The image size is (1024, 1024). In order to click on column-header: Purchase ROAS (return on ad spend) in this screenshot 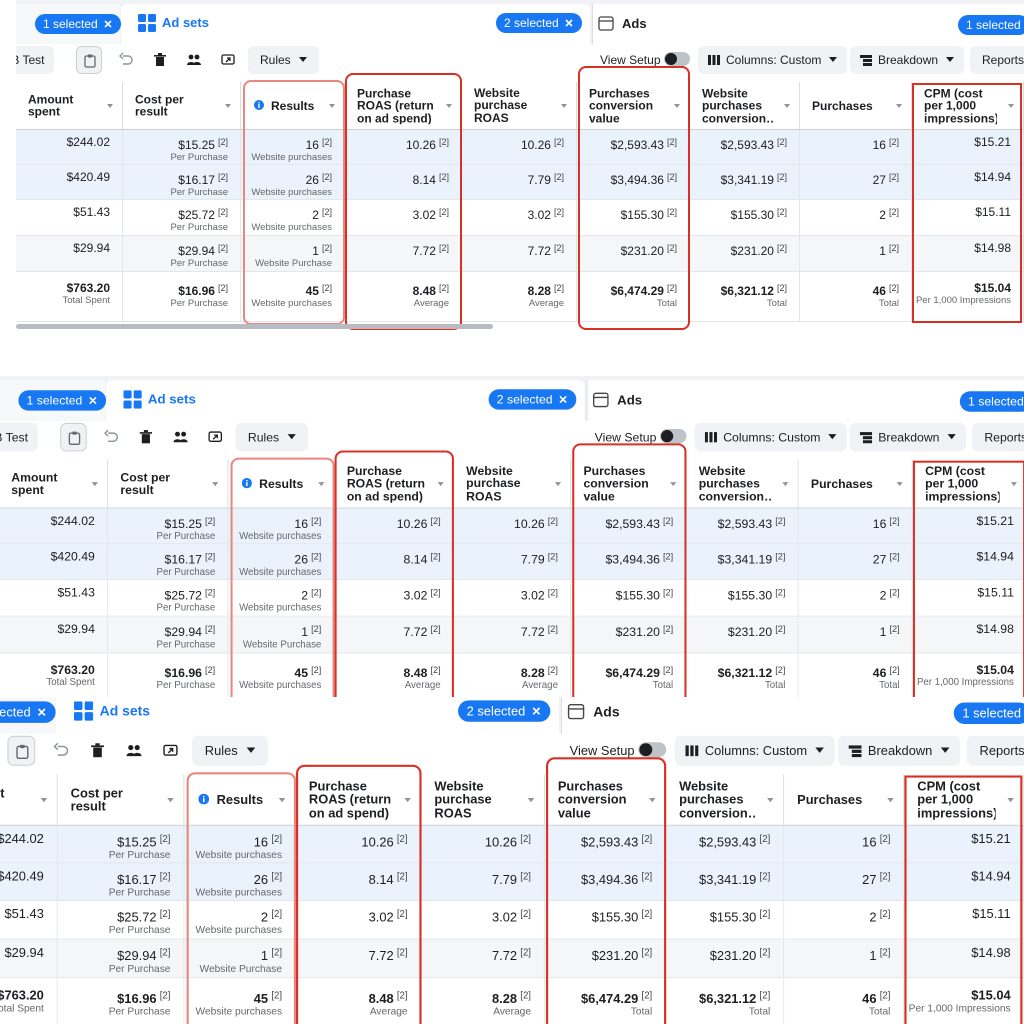, I will do `click(403, 106)`.